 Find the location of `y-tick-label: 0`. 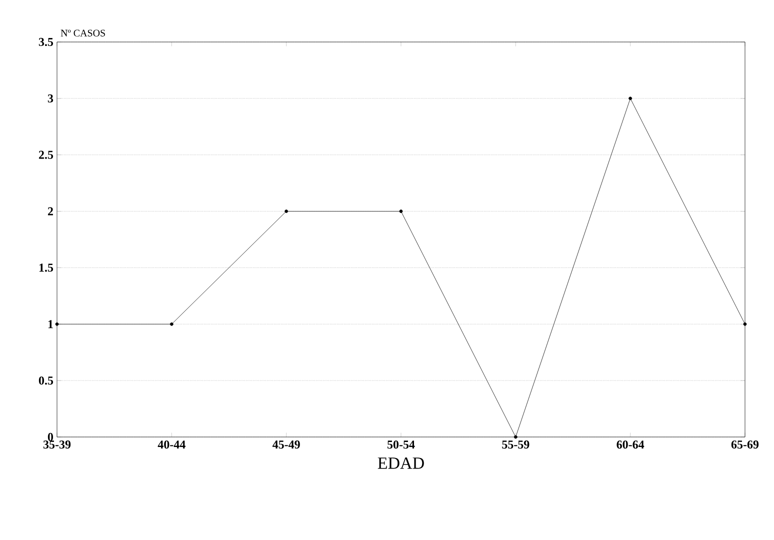

y-tick-label: 0 is located at coordinates (51, 437).